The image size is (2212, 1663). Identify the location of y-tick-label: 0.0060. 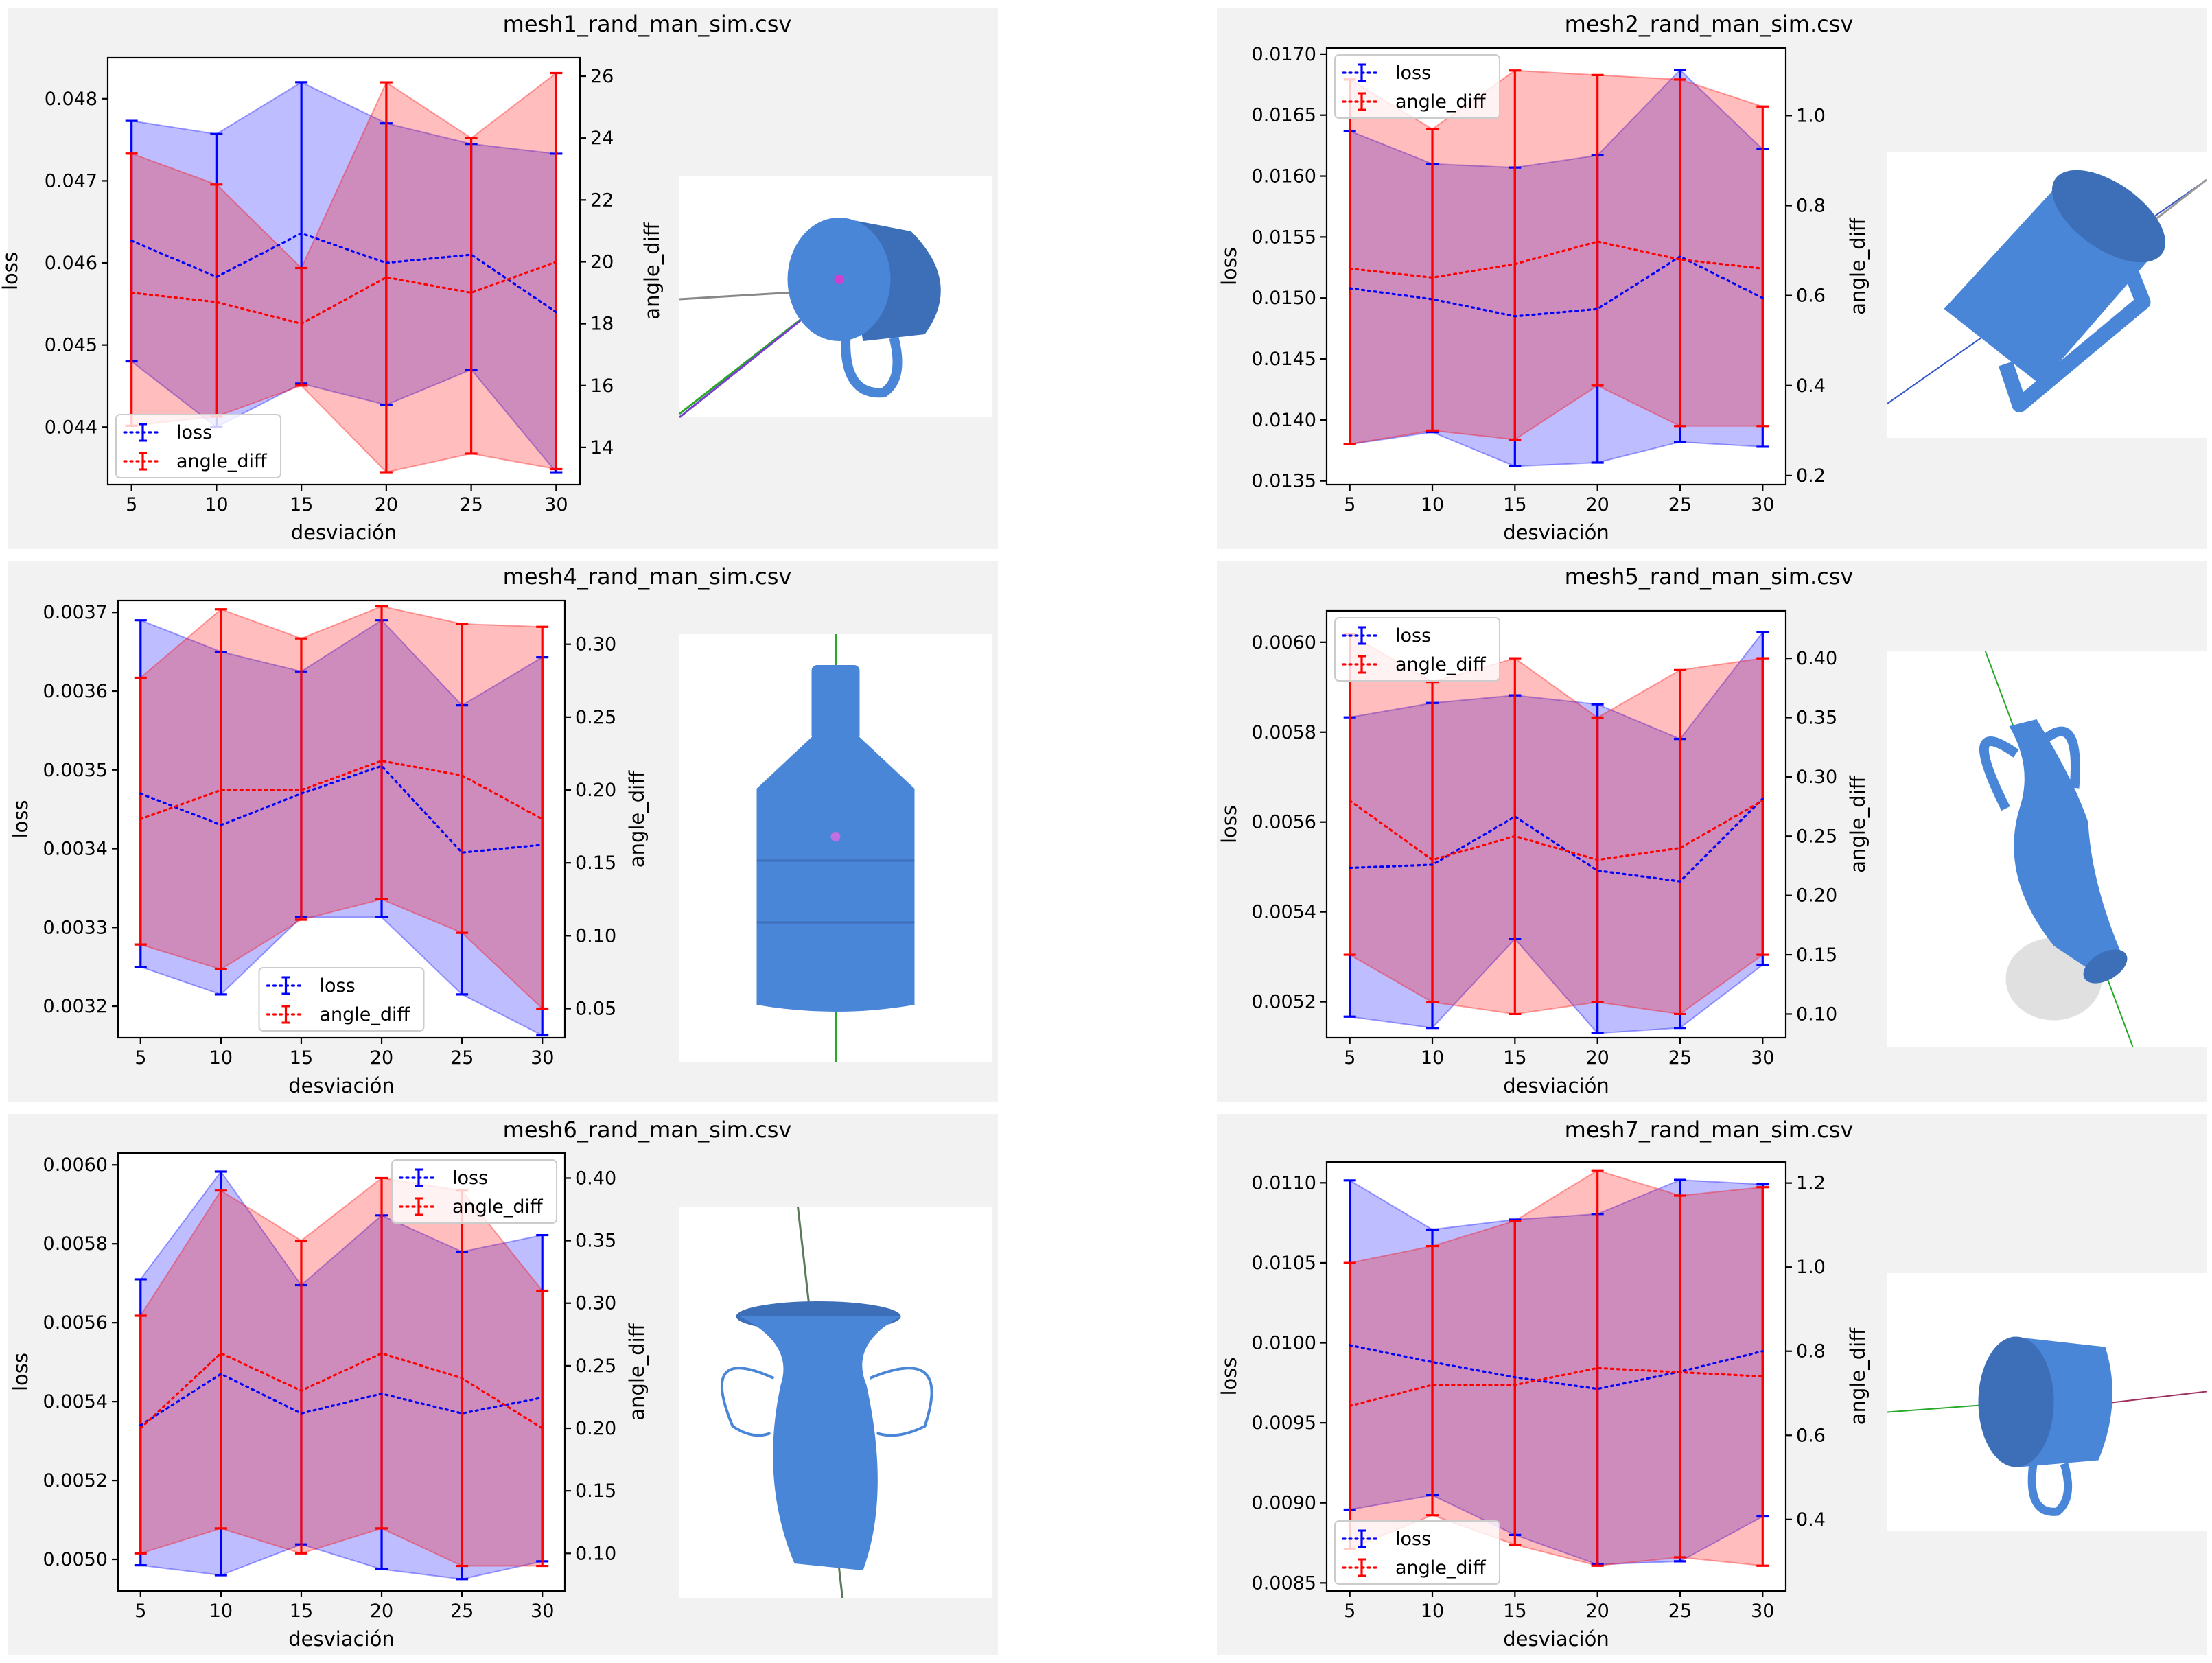
(75, 1165).